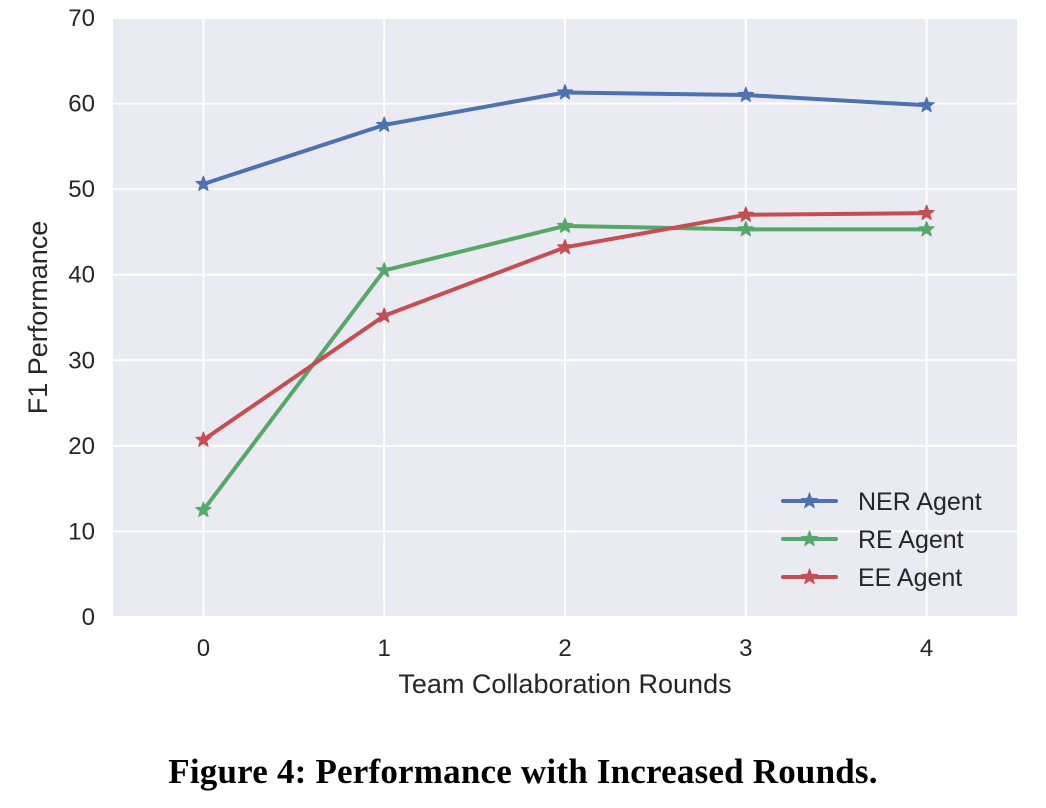 The height and width of the screenshot is (808, 1046). What do you see at coordinates (745, 648) in the screenshot?
I see `x-tick-label: 3` at bounding box center [745, 648].